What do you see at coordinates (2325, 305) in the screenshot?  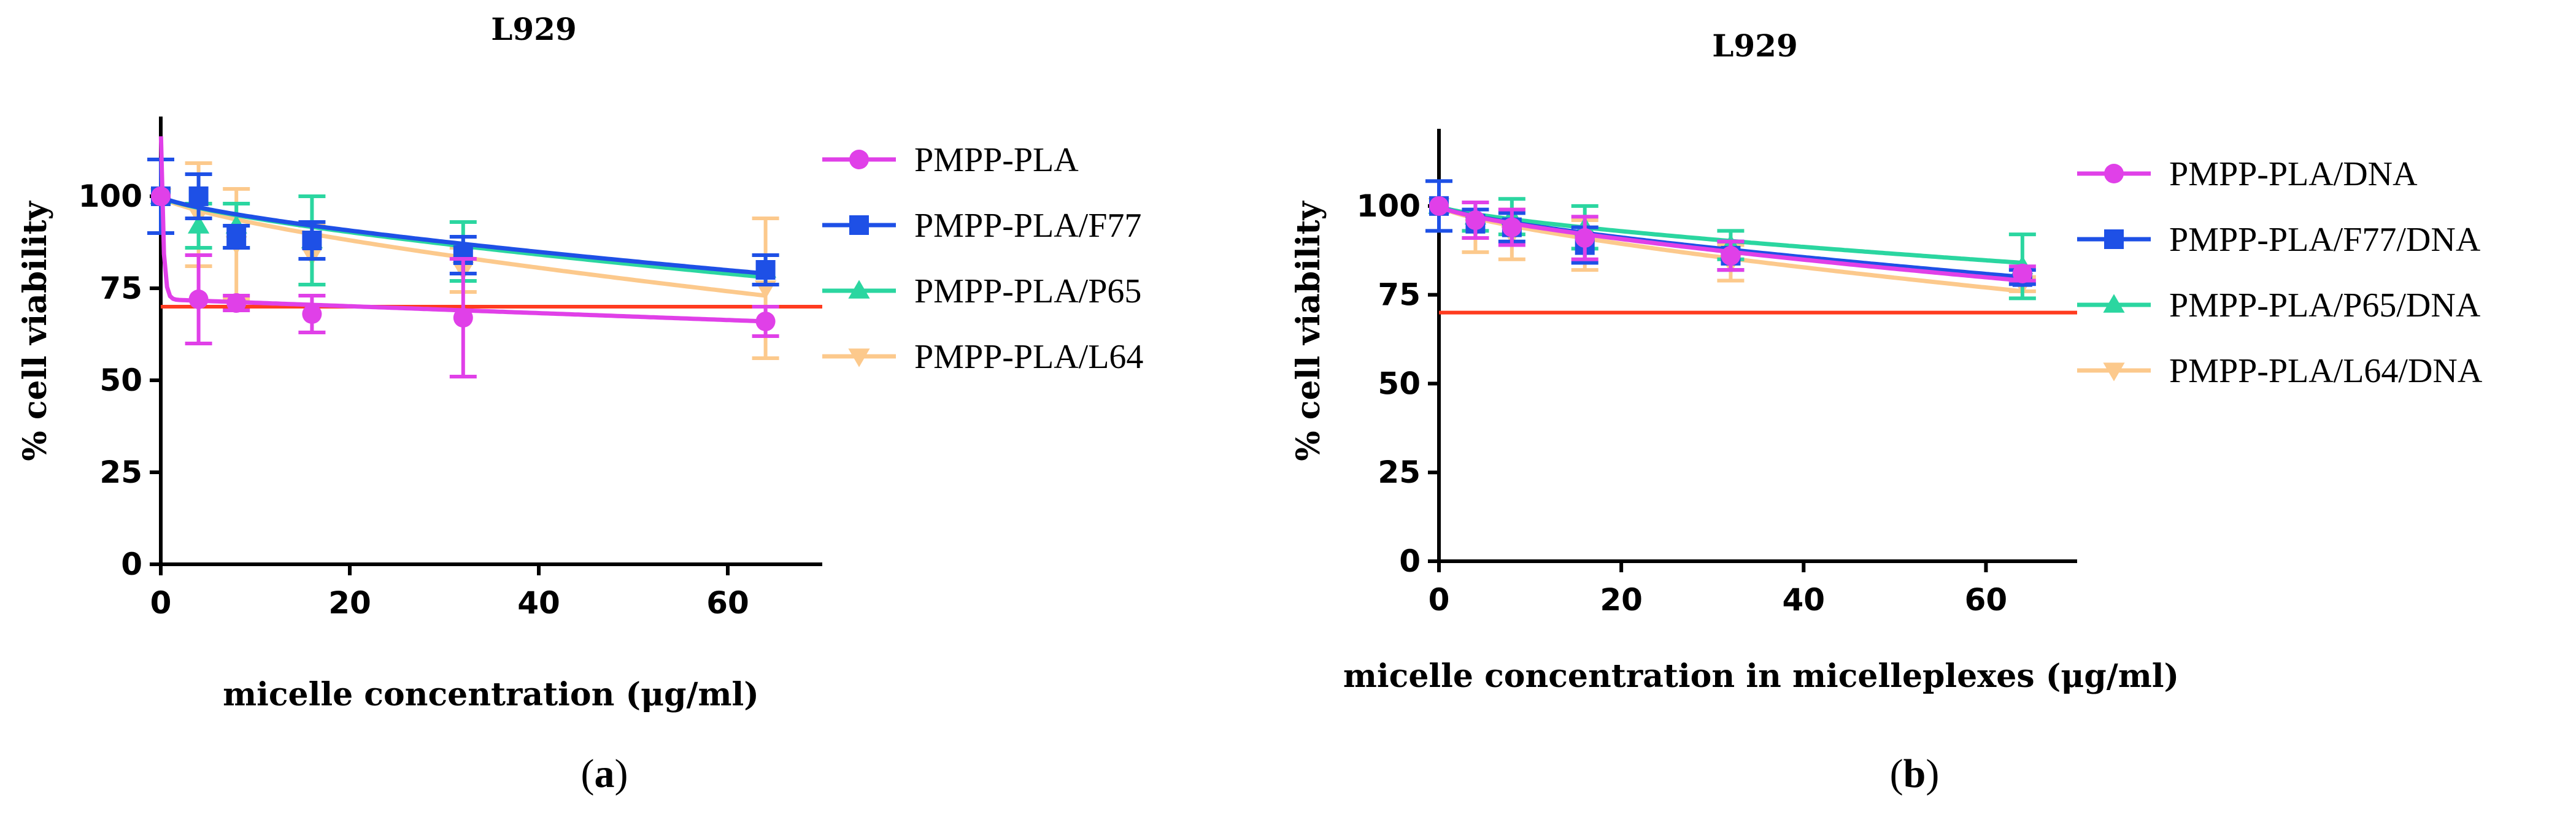 I see `legend-label: PMPP-PLA/P65/DNA` at bounding box center [2325, 305].